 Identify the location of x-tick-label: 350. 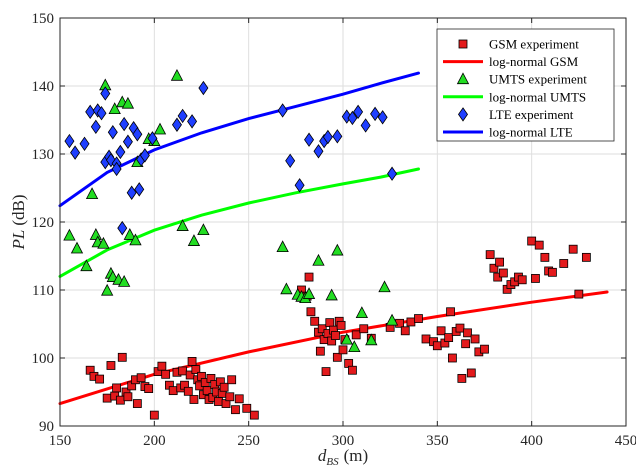
(437, 441).